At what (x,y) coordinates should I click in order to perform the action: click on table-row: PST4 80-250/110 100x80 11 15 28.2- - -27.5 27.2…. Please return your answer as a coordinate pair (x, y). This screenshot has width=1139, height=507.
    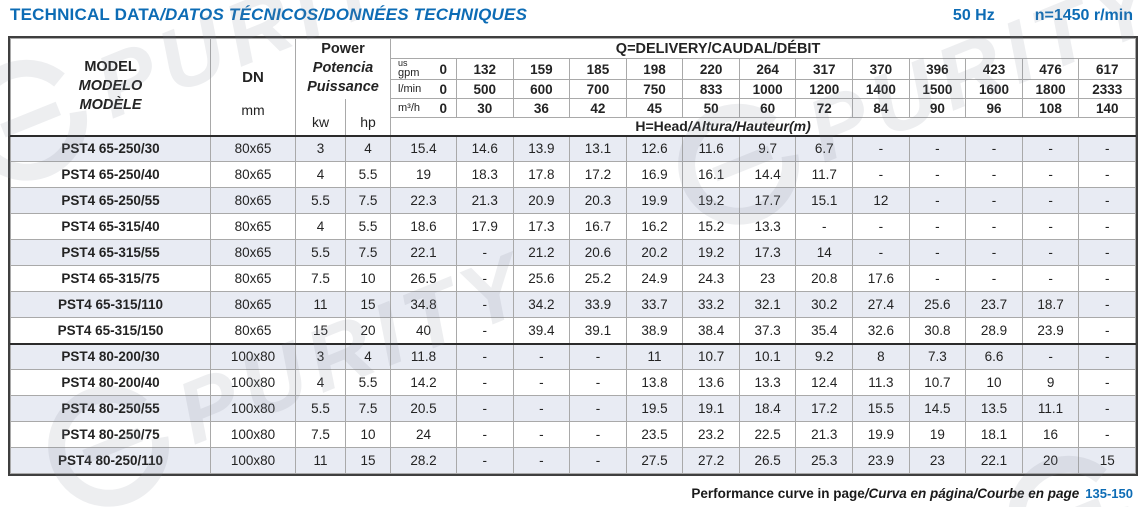
    Looking at the image, I should click on (573, 460).